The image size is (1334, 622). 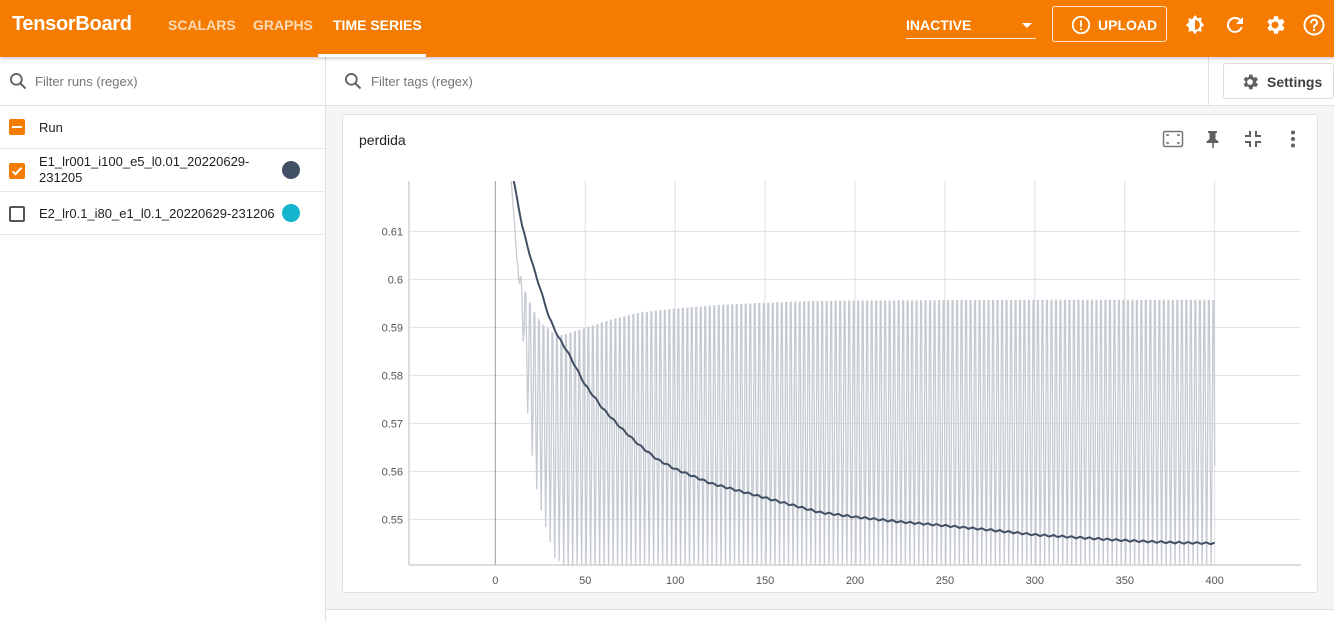 I want to click on active-tab-indicator, so click(x=372, y=55).